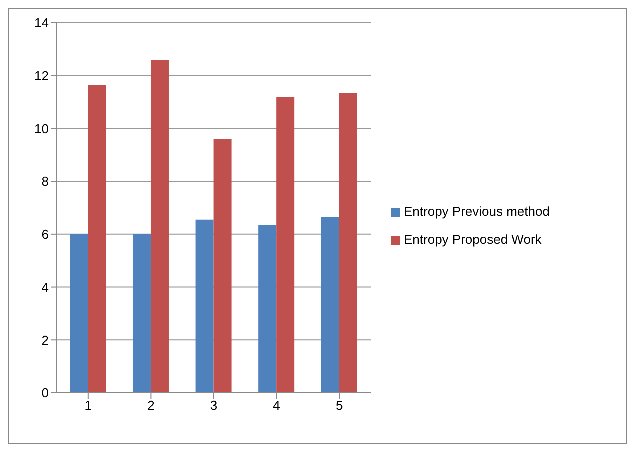  Describe the element at coordinates (45, 393) in the screenshot. I see `y-tick-label: 0` at that location.